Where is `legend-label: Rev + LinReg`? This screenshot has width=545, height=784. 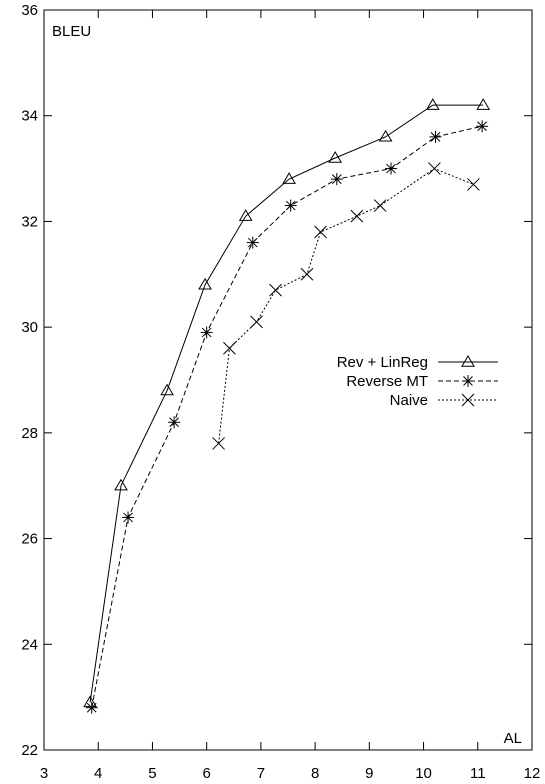 legend-label: Rev + LinReg is located at coordinates (382, 362).